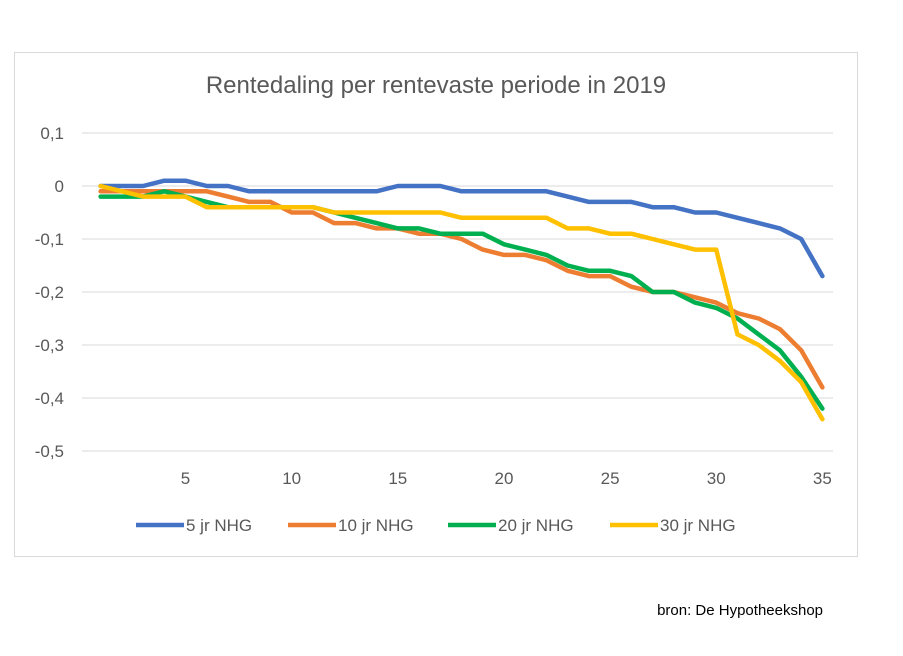 Image resolution: width=903 pixels, height=656 pixels. I want to click on y-tick-label: -0,3, so click(49, 345).